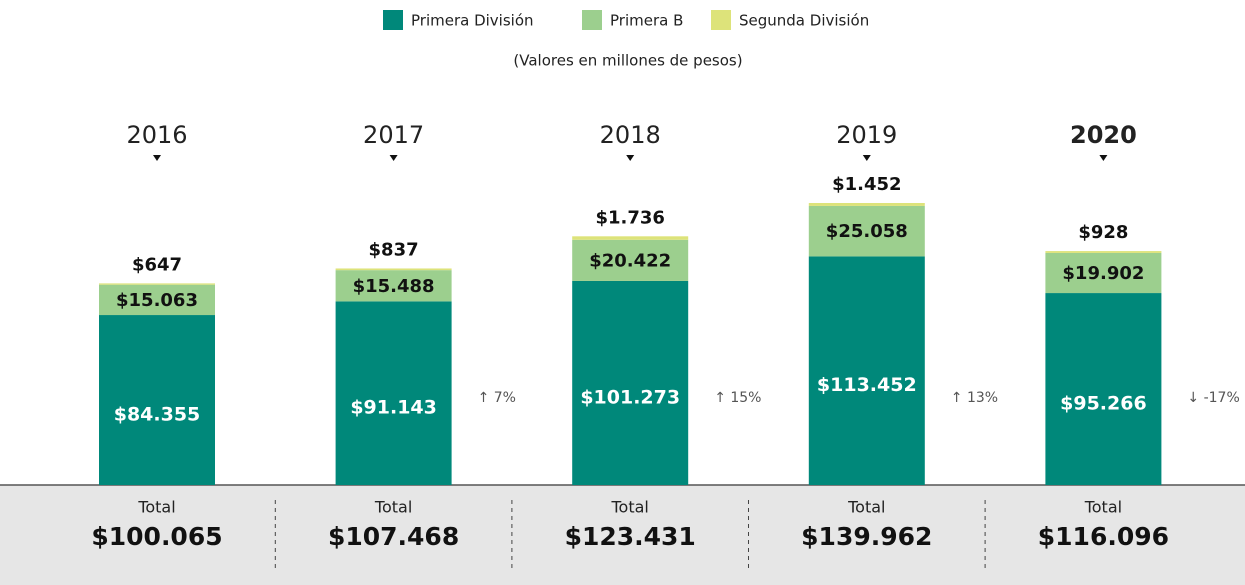 The height and width of the screenshot is (585, 1245). I want to click on value-label: $837, so click(394, 249).